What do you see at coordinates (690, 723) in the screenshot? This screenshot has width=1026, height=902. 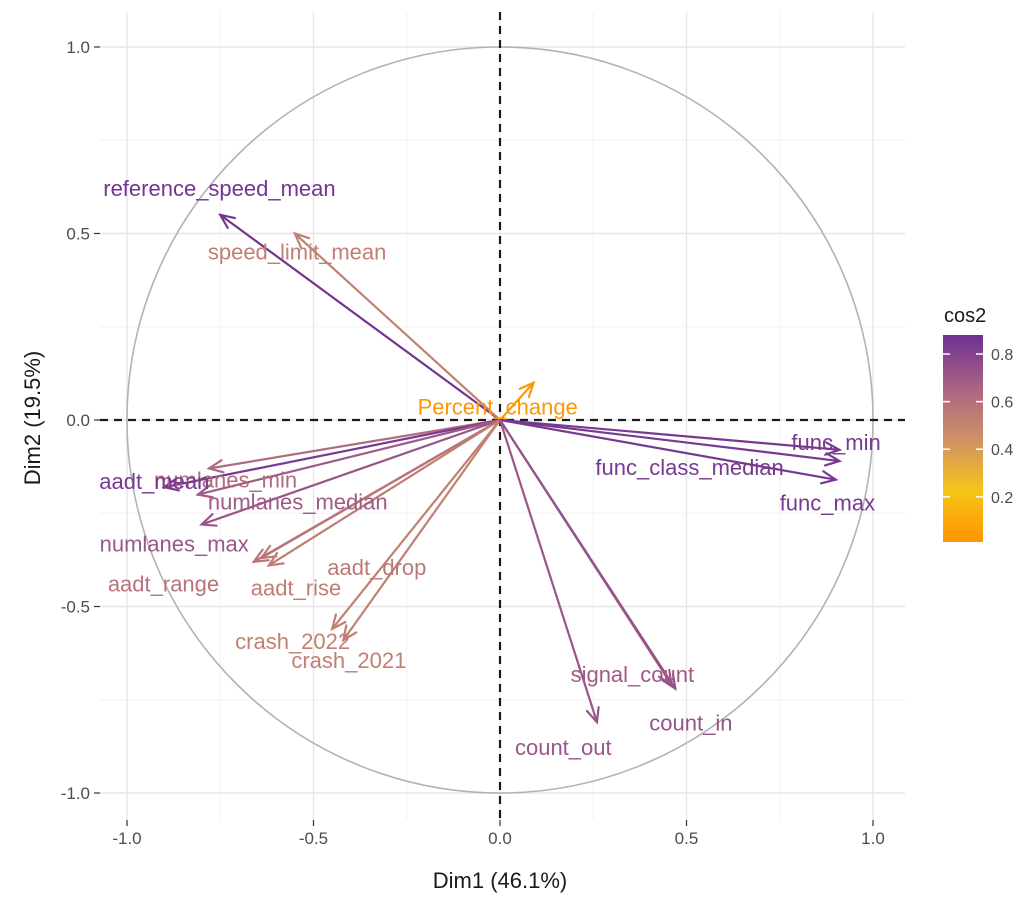 I see `label-count-in: count_in` at bounding box center [690, 723].